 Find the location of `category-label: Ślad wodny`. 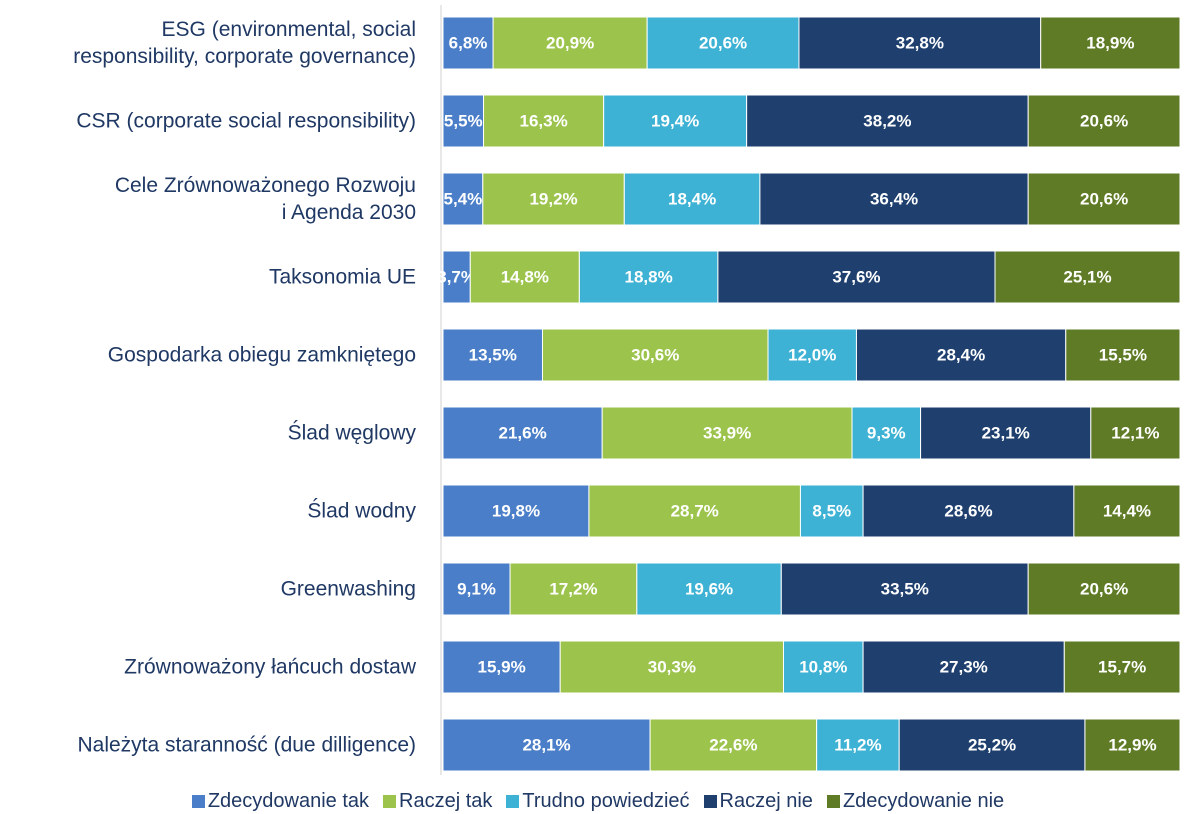

category-label: Ślad wodny is located at coordinates (361, 511).